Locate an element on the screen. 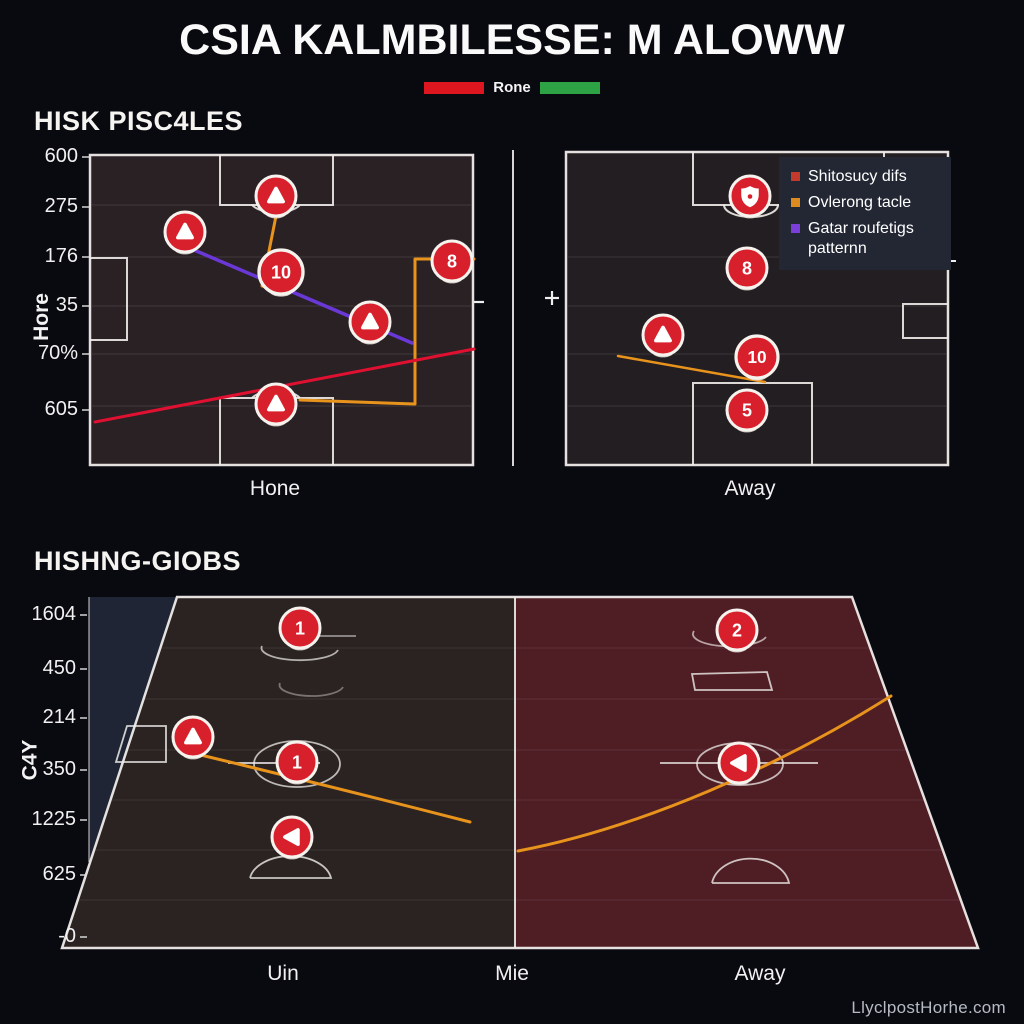  y-tick-bottom: -0 is located at coordinates (67, 936).